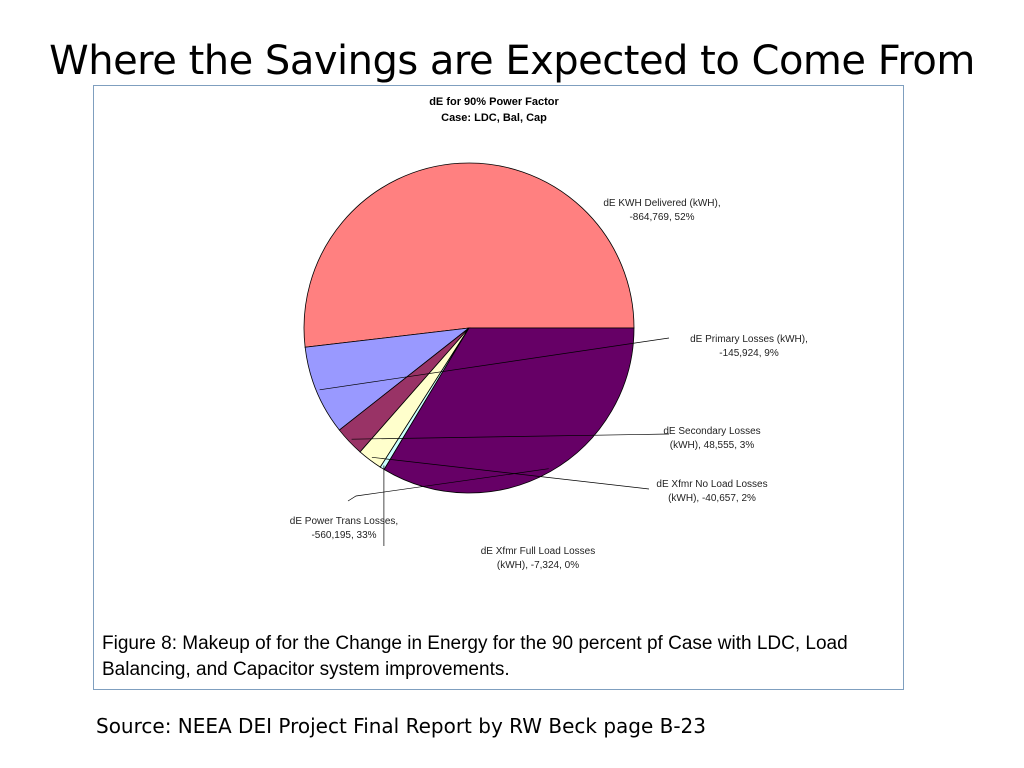  What do you see at coordinates (344, 521) in the screenshot?
I see `slice-label-name-5: dE Power Trans Losses,` at bounding box center [344, 521].